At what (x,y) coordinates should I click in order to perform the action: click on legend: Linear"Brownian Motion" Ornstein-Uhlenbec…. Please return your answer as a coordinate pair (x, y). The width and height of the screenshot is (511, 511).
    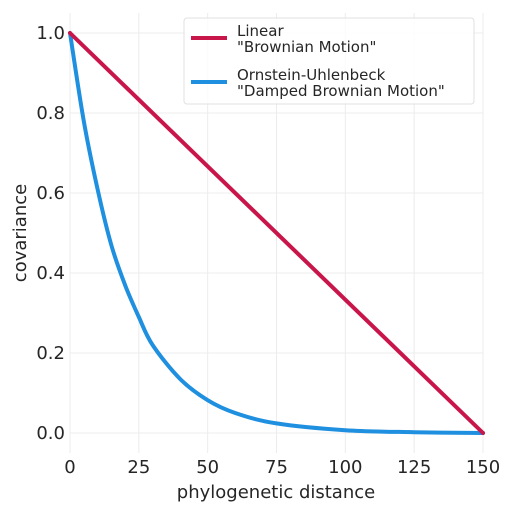
    Looking at the image, I should click on (329, 61).